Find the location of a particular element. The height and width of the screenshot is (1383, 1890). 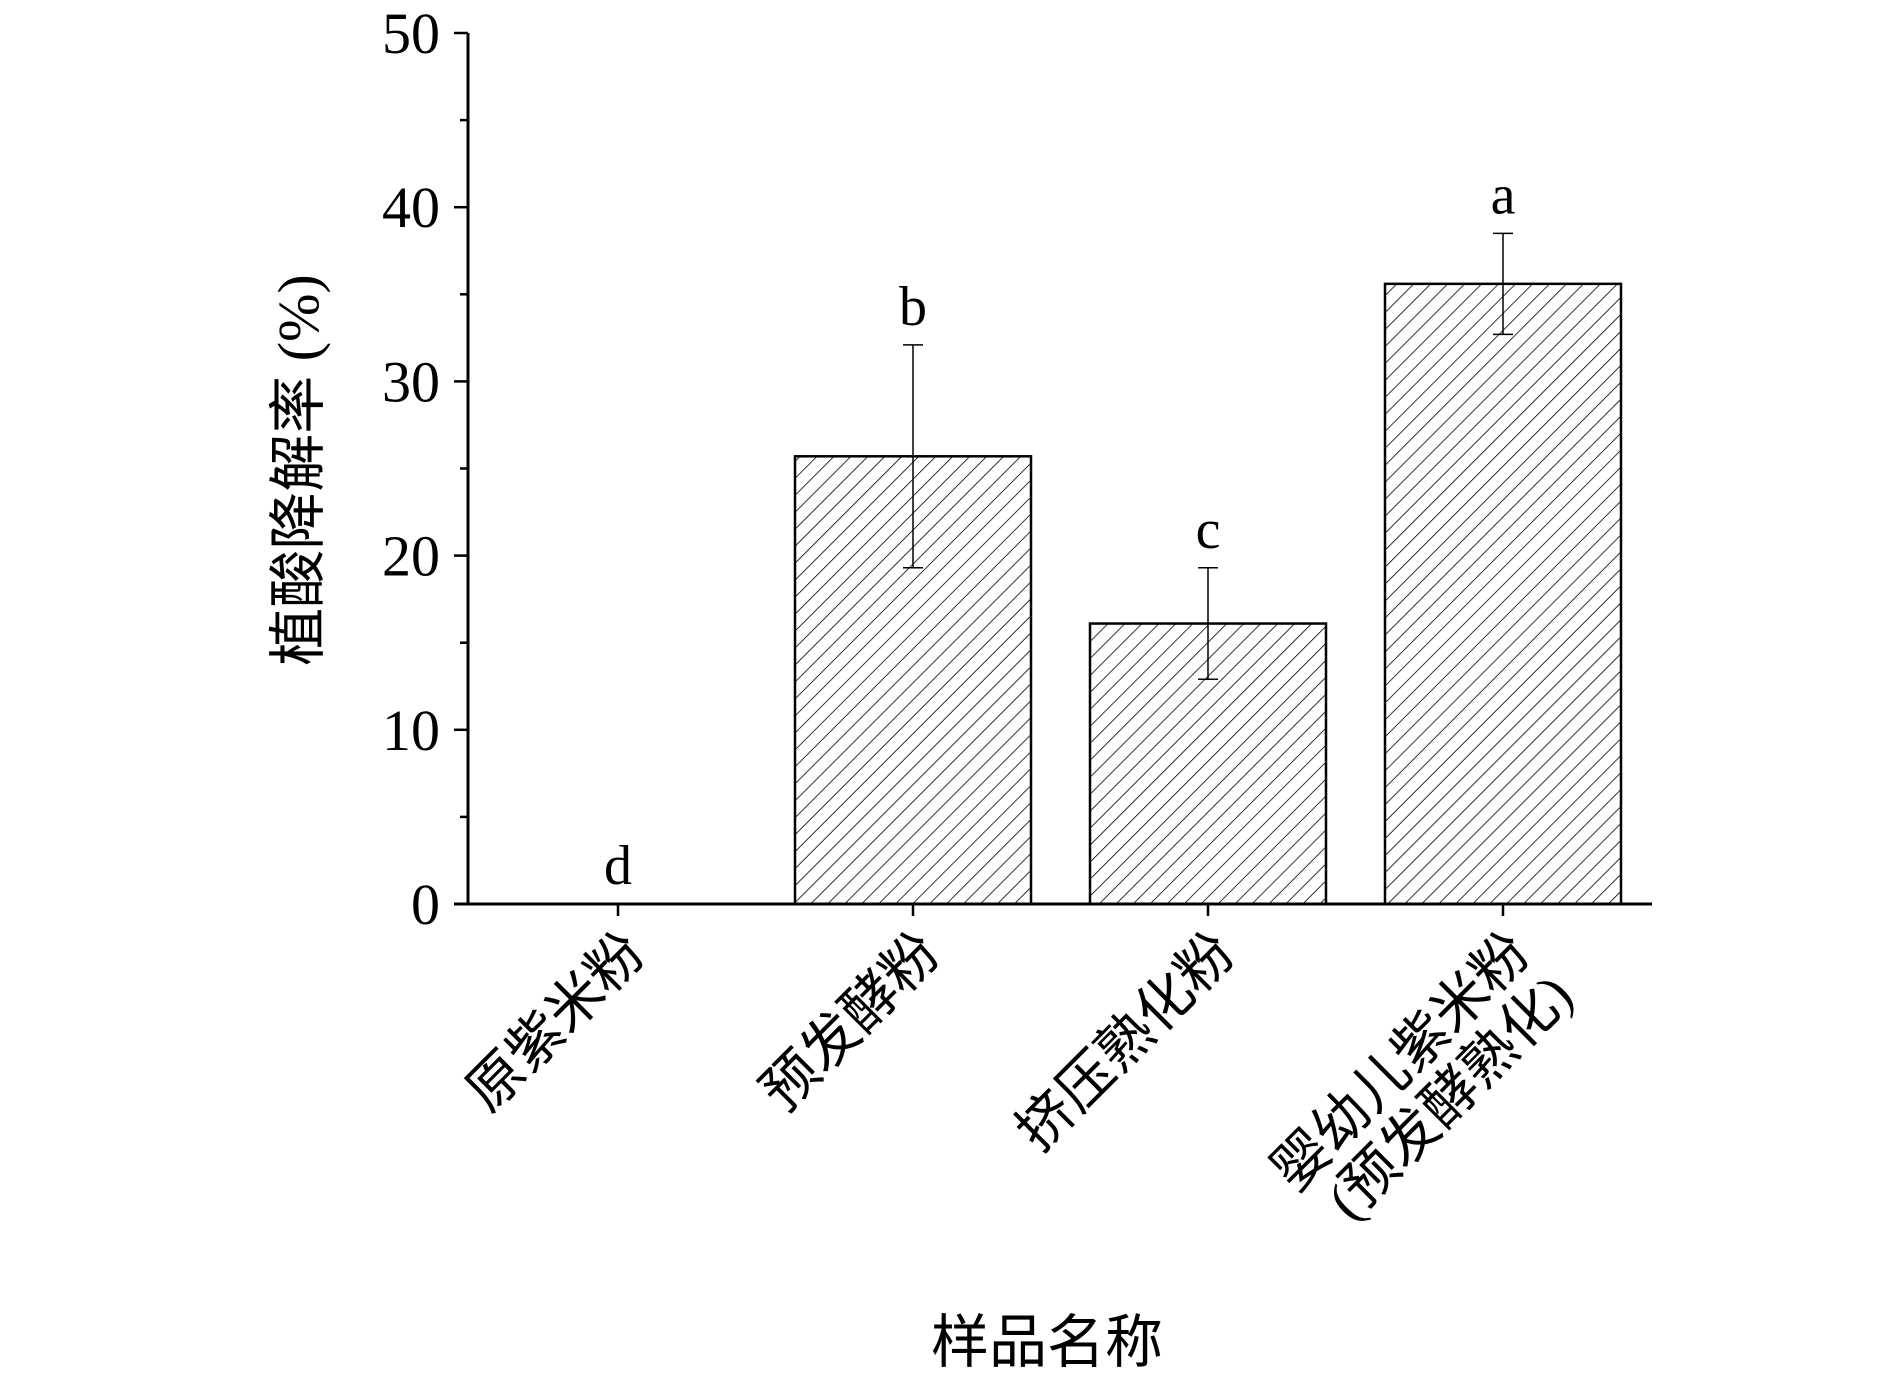

y-tick-label: 0 is located at coordinates (425, 904).